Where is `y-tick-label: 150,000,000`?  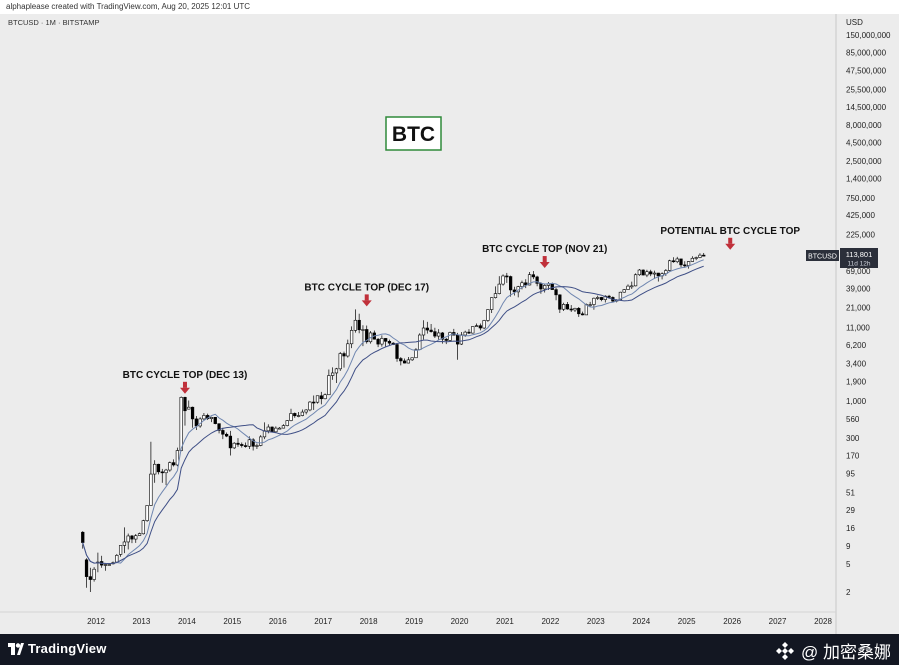
y-tick-label: 150,000,000 is located at coordinates (868, 35).